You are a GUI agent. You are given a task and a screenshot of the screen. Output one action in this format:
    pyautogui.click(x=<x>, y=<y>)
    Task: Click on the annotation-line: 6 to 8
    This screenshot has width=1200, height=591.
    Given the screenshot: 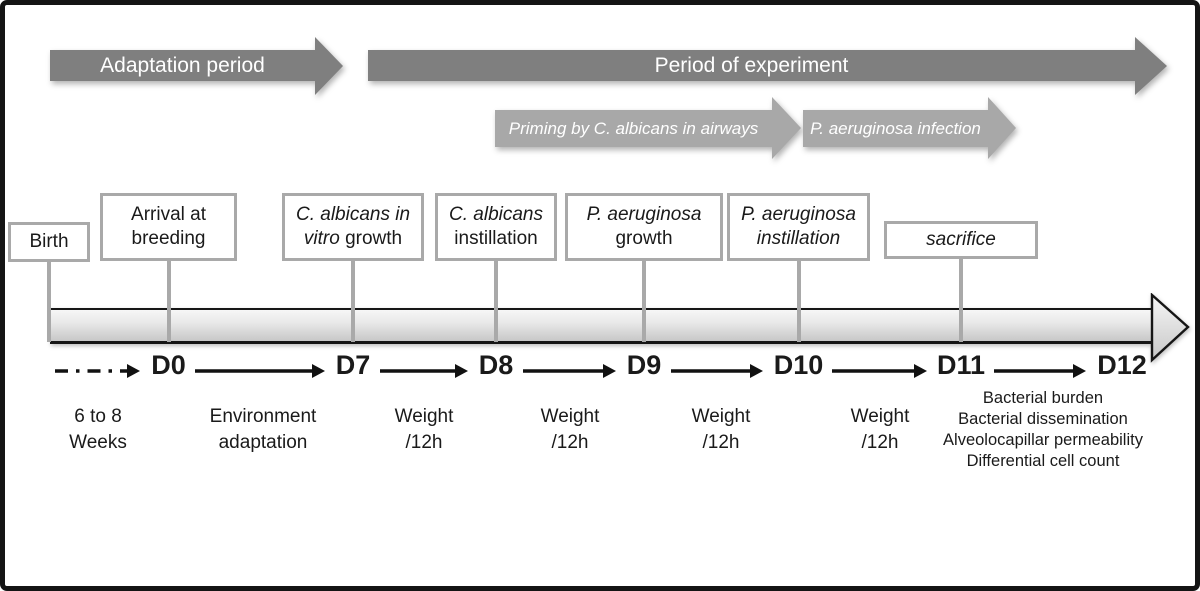 What is the action you would take?
    pyautogui.click(x=98, y=416)
    